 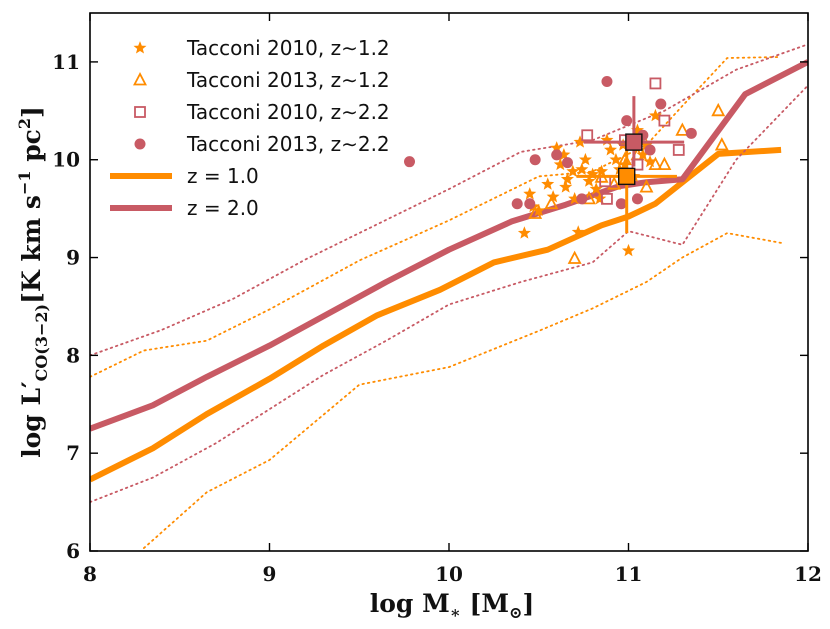 I want to click on y-tick-label-2: 8, so click(x=73, y=355).